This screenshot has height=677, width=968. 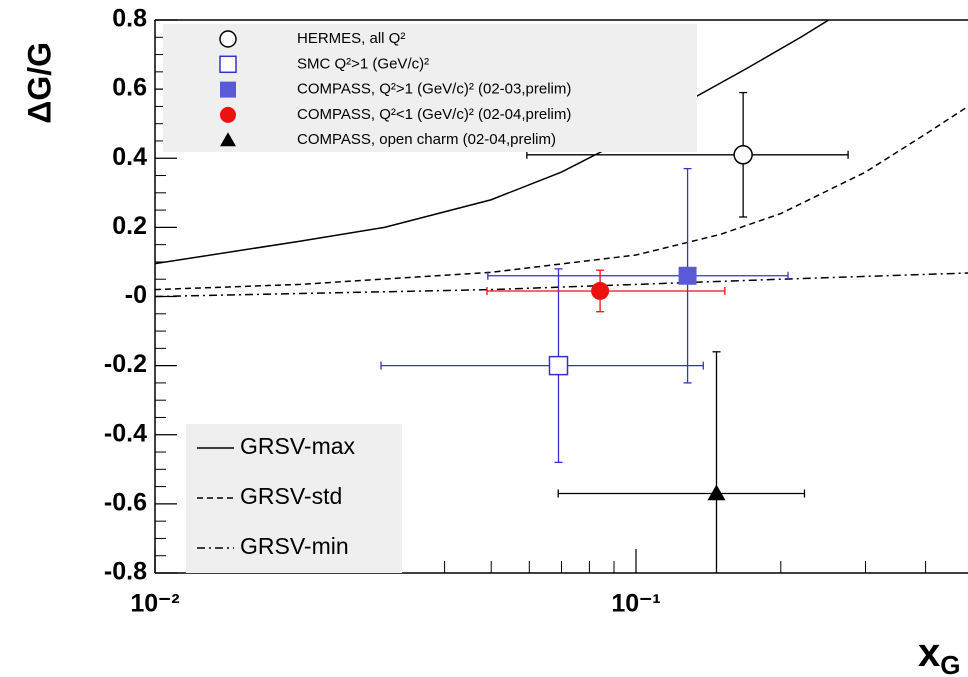 I want to click on legend-box, so click(x=430, y=88).